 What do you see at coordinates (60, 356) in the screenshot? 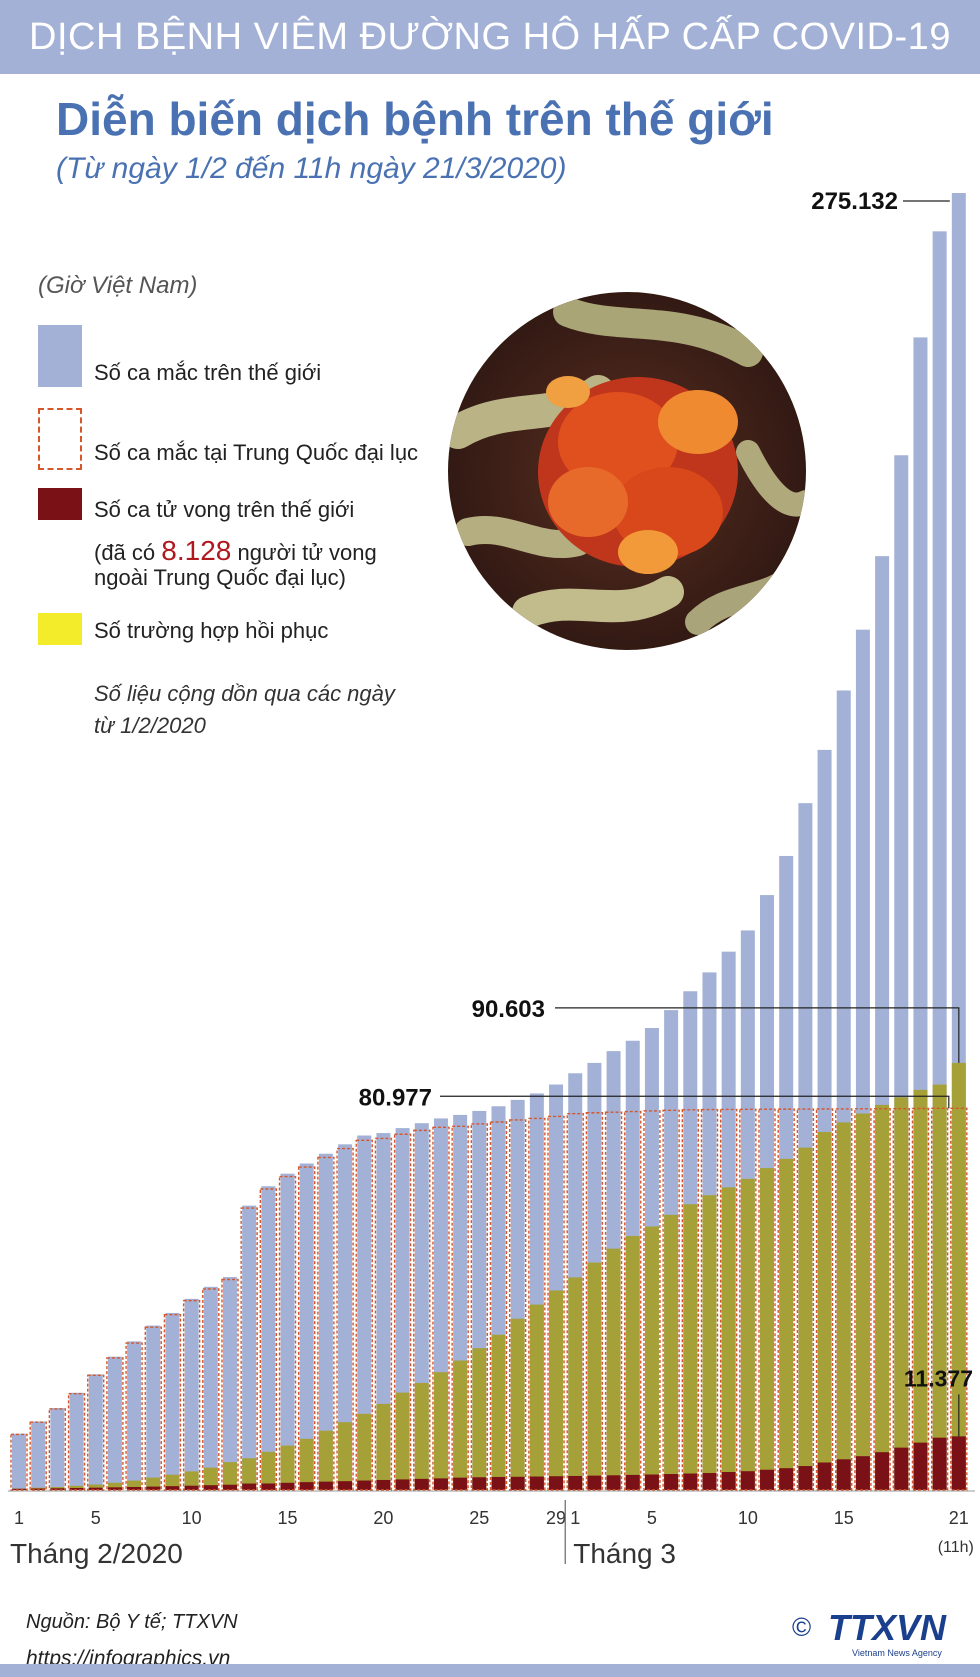
I see `legend-swatch-world-cases` at bounding box center [60, 356].